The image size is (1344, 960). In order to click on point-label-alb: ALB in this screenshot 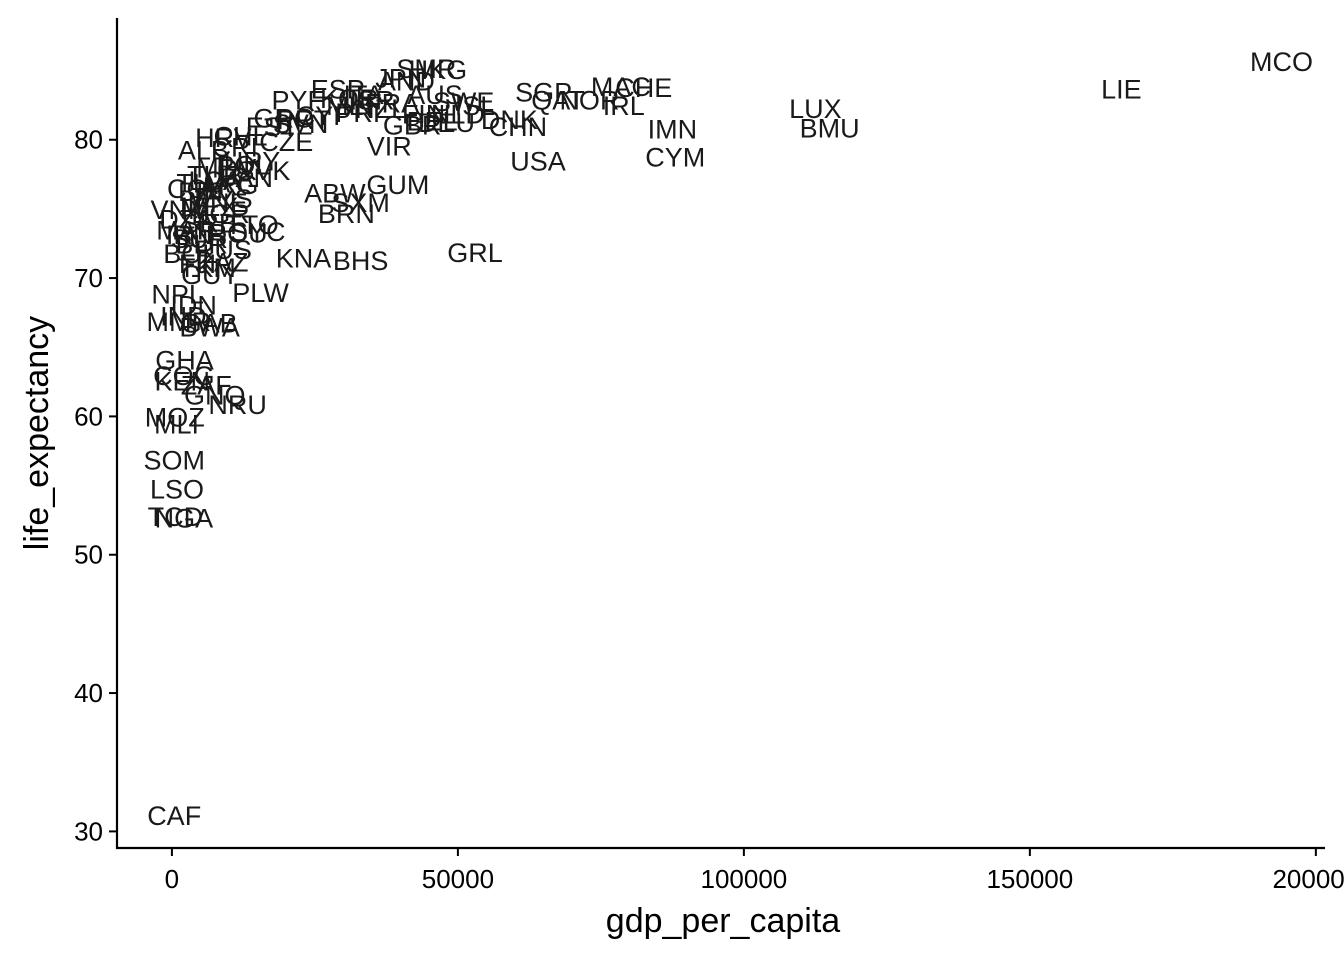, I will do `click(203, 150)`.